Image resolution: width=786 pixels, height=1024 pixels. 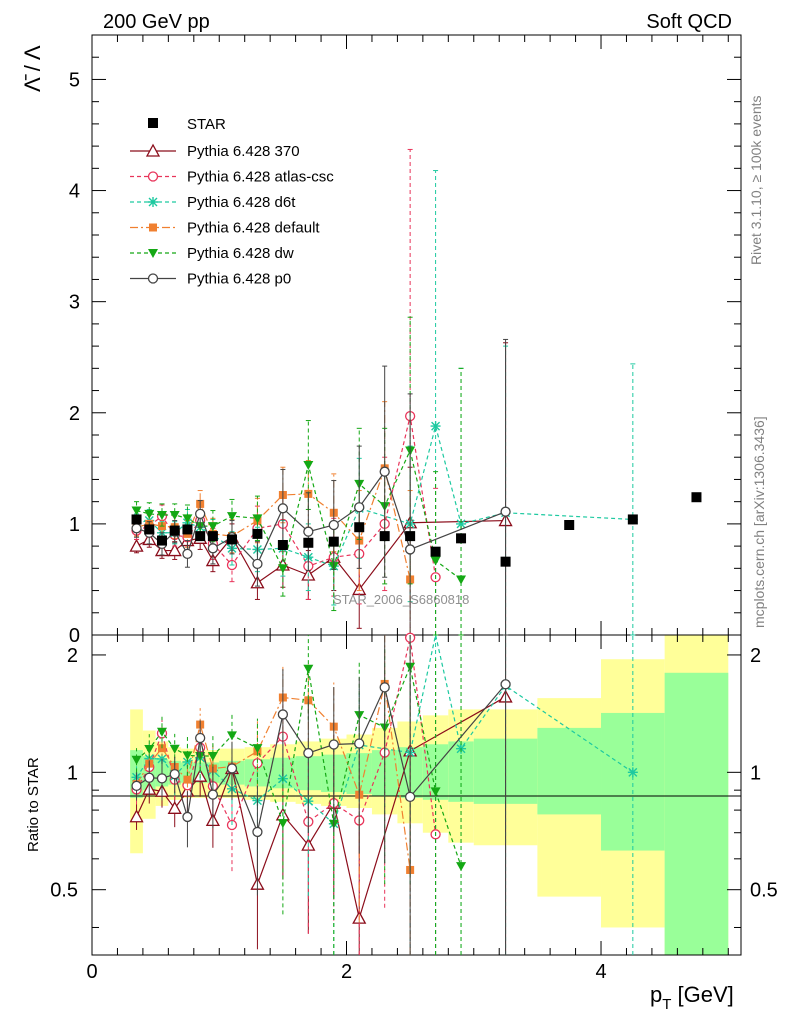 I want to click on header-left-label: 200 GeV pp, so click(x=156, y=22).